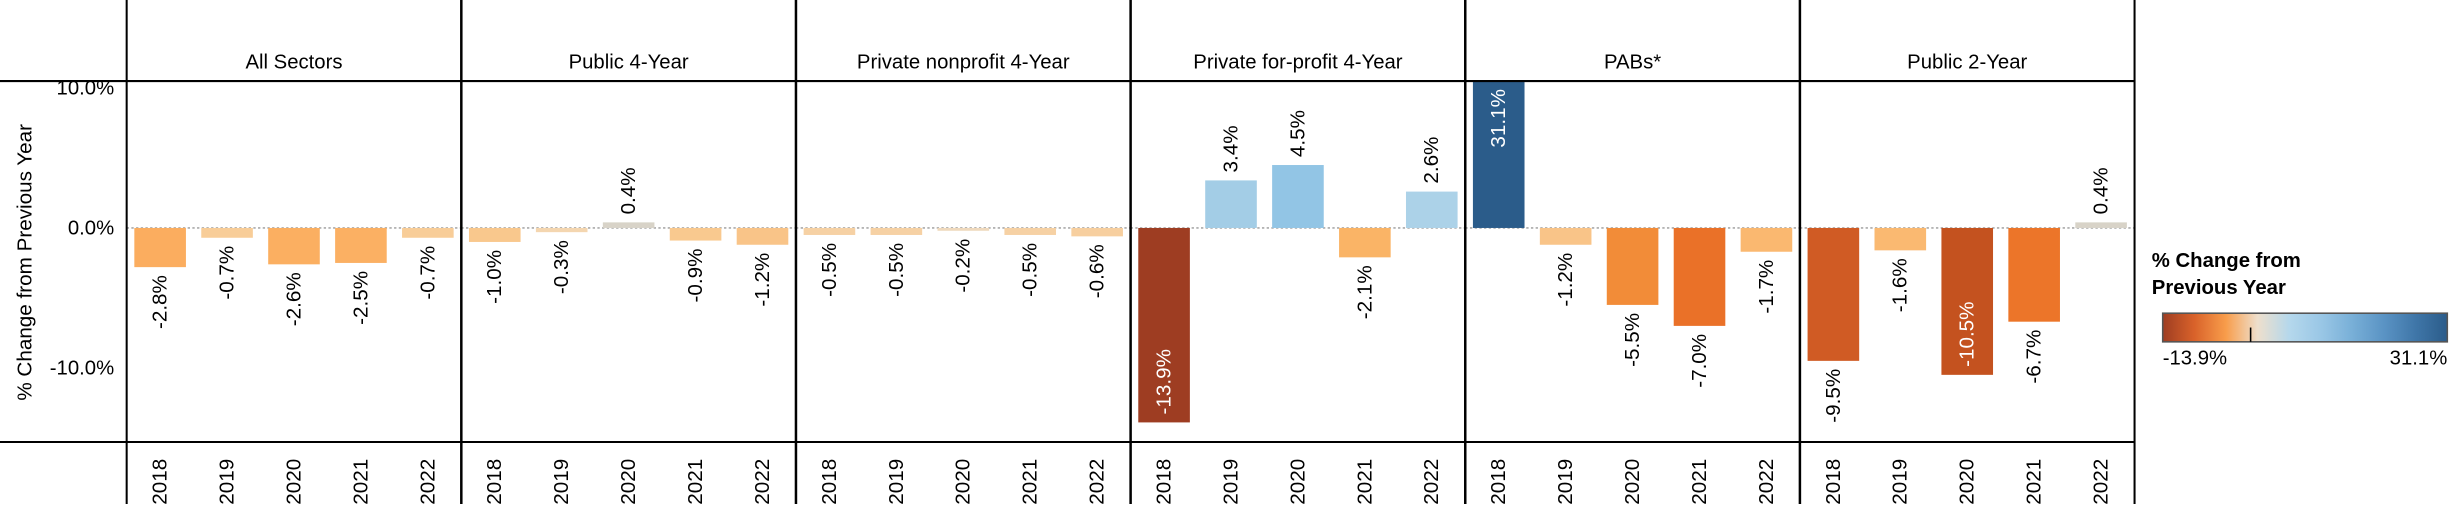  Describe the element at coordinates (2195, 357) in the screenshot. I see `colorbar-min-label: -13.9%` at that location.